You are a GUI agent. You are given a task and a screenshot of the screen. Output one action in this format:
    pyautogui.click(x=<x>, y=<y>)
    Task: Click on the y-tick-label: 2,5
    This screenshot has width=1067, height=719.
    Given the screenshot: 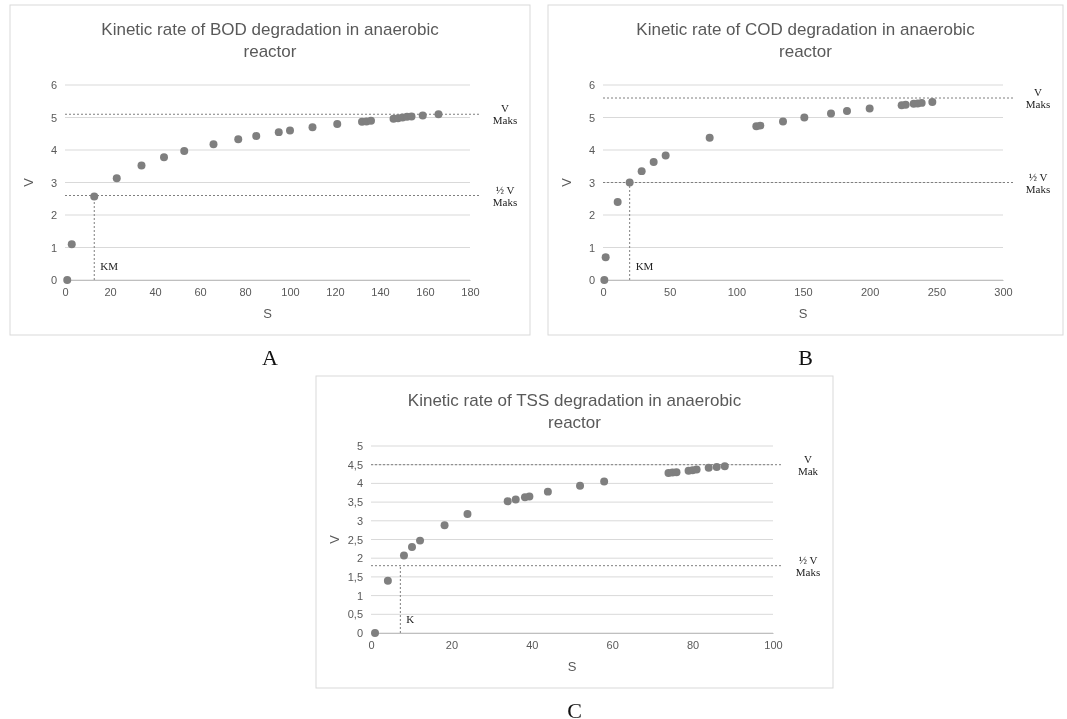 What is the action you would take?
    pyautogui.click(x=355, y=539)
    